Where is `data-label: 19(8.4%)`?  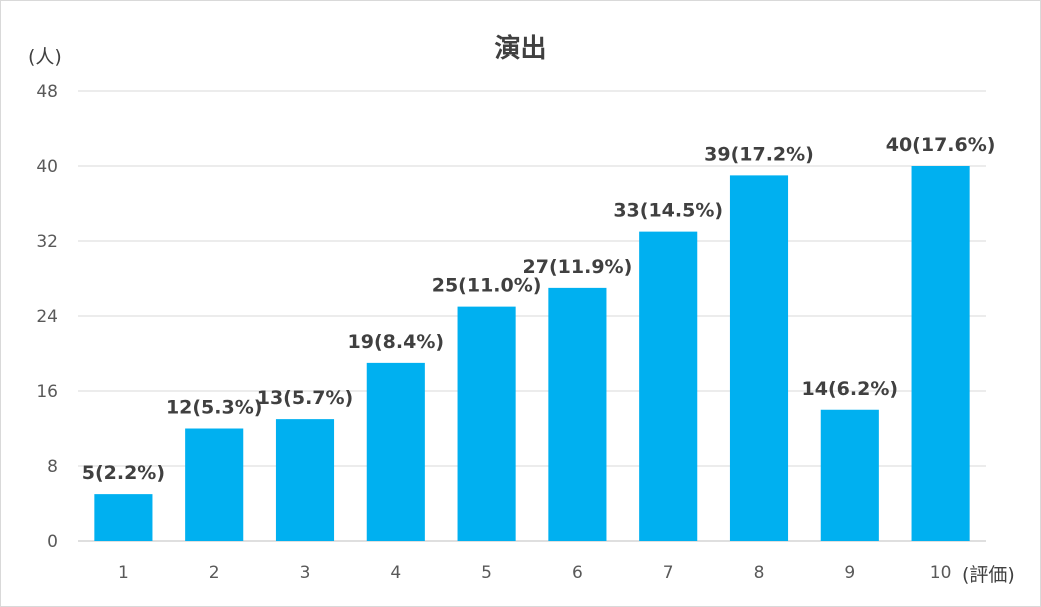
data-label: 19(8.4%) is located at coordinates (396, 342).